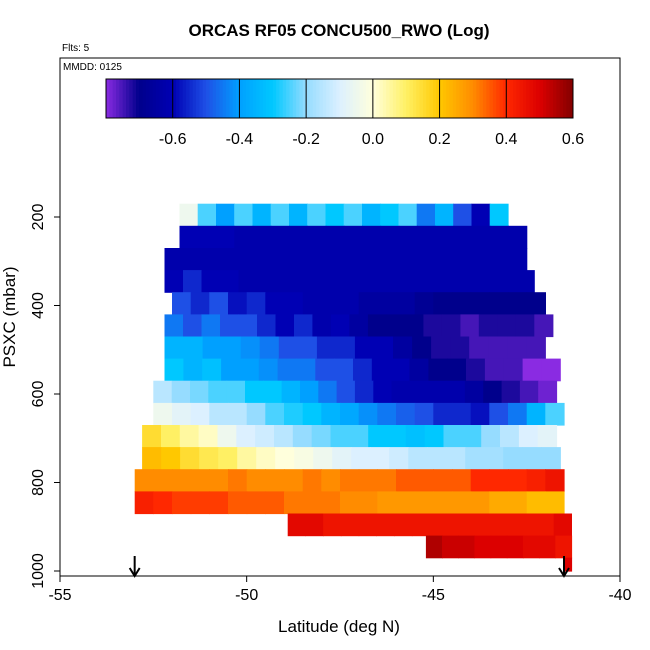 The width and height of the screenshot is (650, 650). What do you see at coordinates (340, 590) in the screenshot?
I see `x-axis: -55 -50 -45 -40` at bounding box center [340, 590].